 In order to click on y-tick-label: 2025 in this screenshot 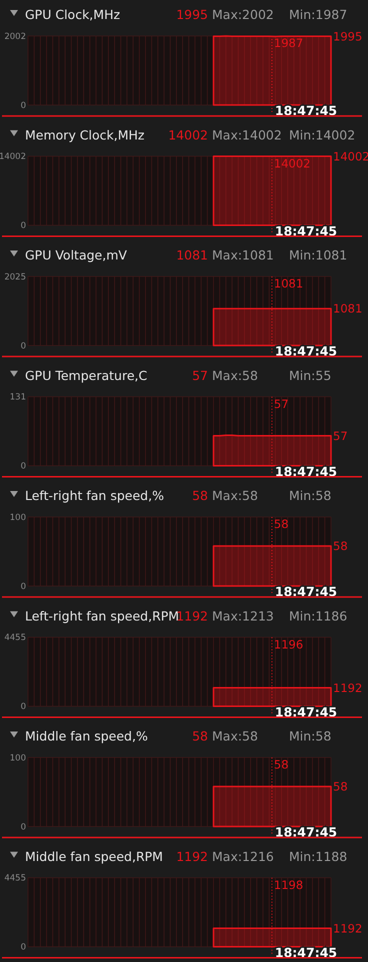, I will do `click(15, 277)`.